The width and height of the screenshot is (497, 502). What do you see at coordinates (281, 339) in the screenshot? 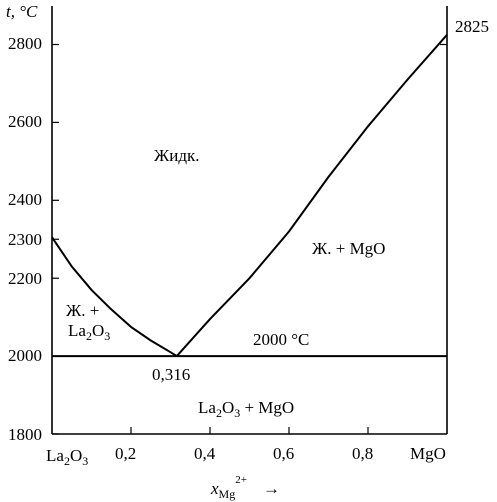
I see `eutectic-temperature-label: 2000 °C` at bounding box center [281, 339].